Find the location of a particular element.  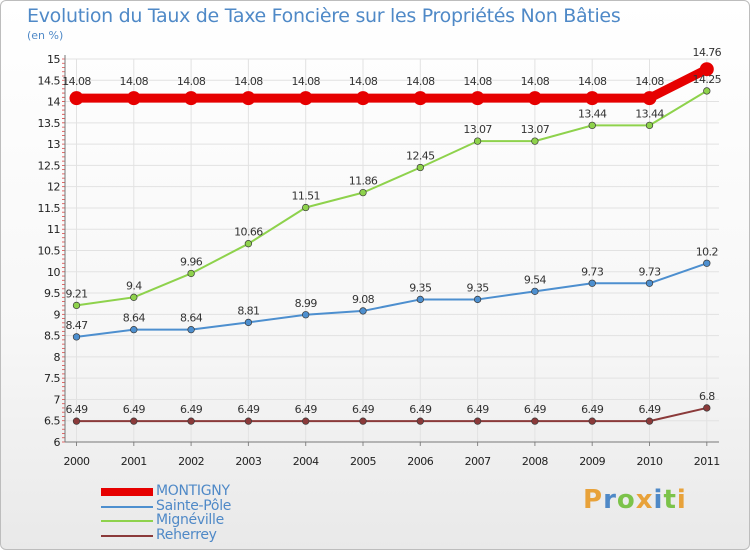

data-label: 9.73 is located at coordinates (649, 271).